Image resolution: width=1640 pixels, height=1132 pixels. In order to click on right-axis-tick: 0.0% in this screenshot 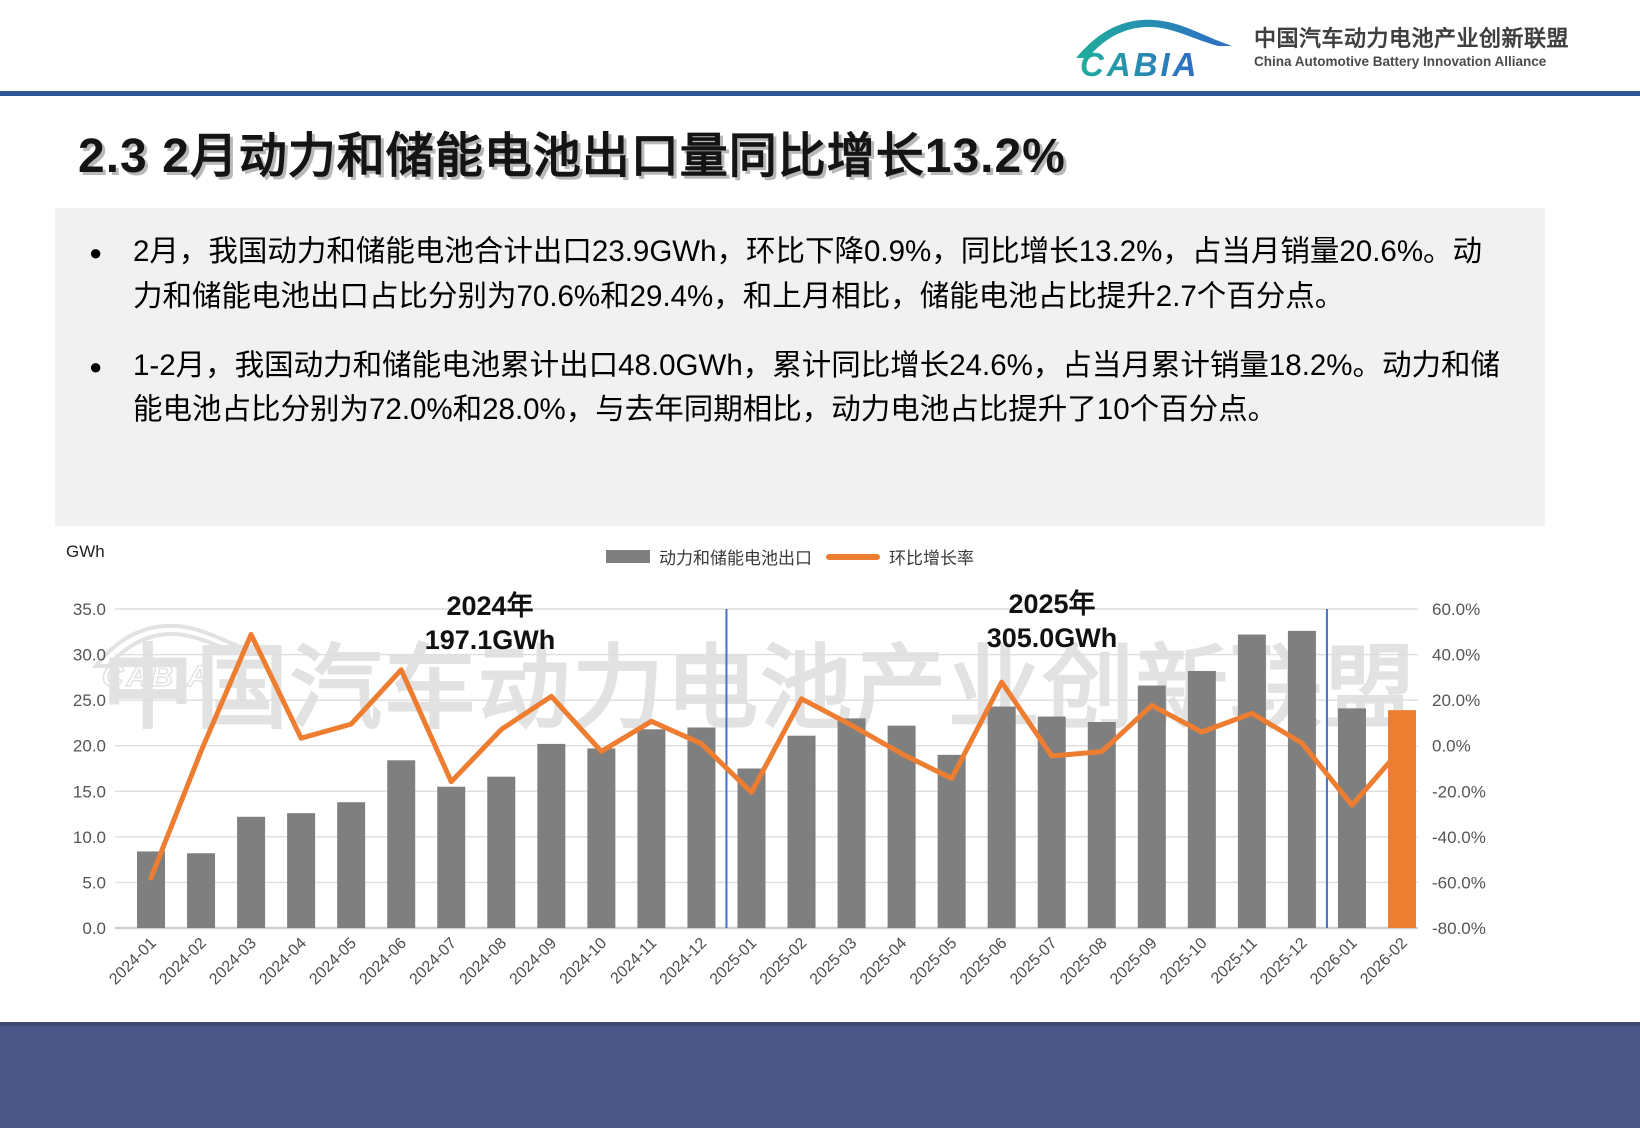, I will do `click(1451, 746)`.